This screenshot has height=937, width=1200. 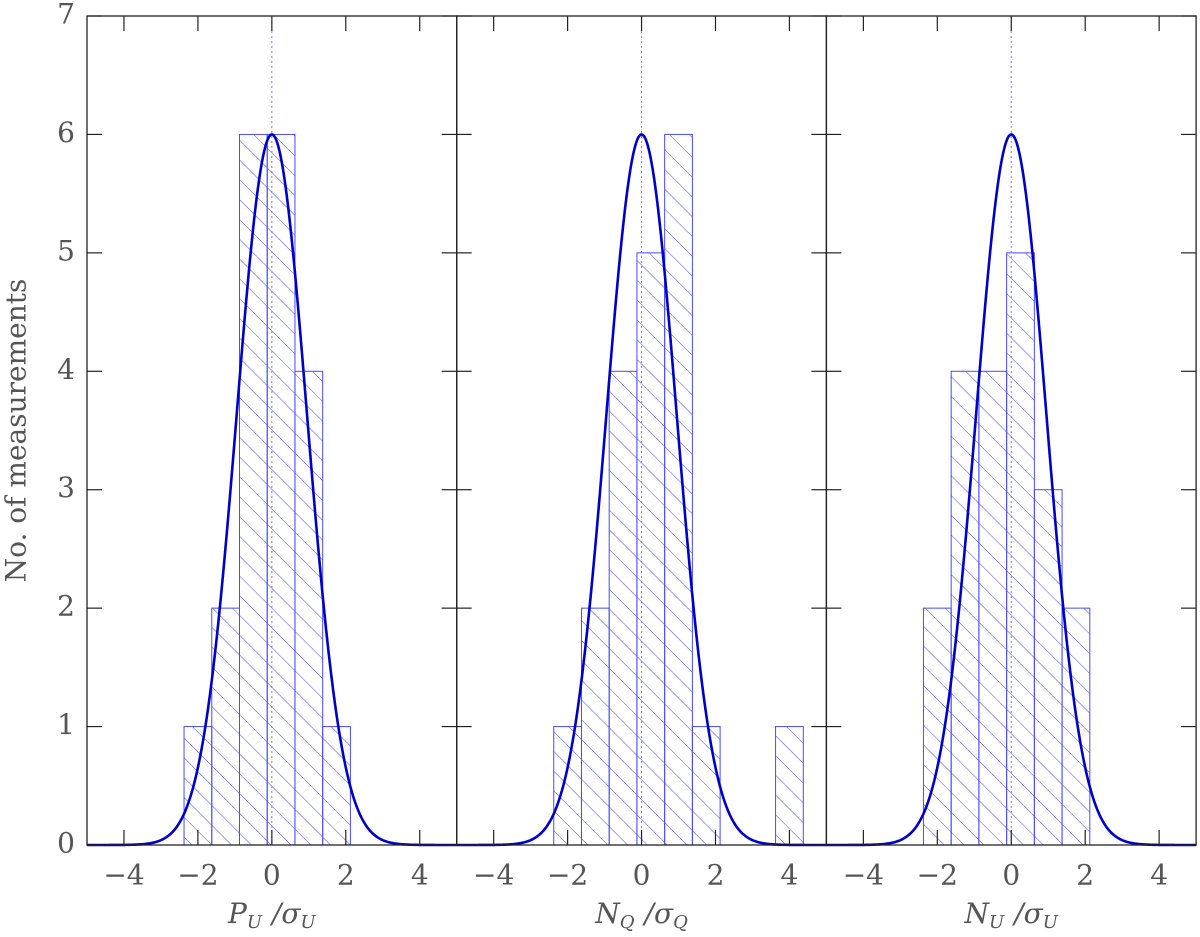 I want to click on y-tick-label: 1, so click(x=66, y=724).